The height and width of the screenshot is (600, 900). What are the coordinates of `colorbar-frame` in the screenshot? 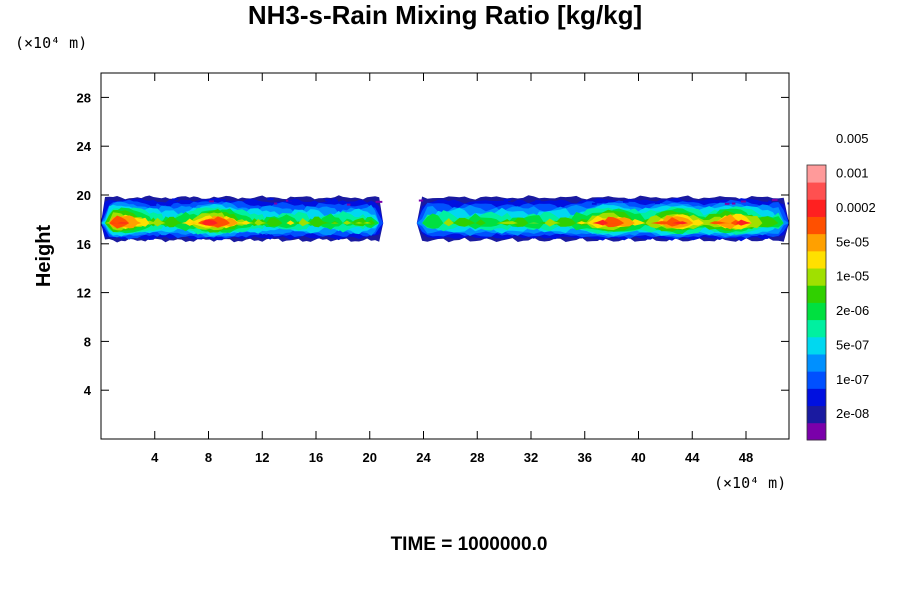 It's located at (816, 302).